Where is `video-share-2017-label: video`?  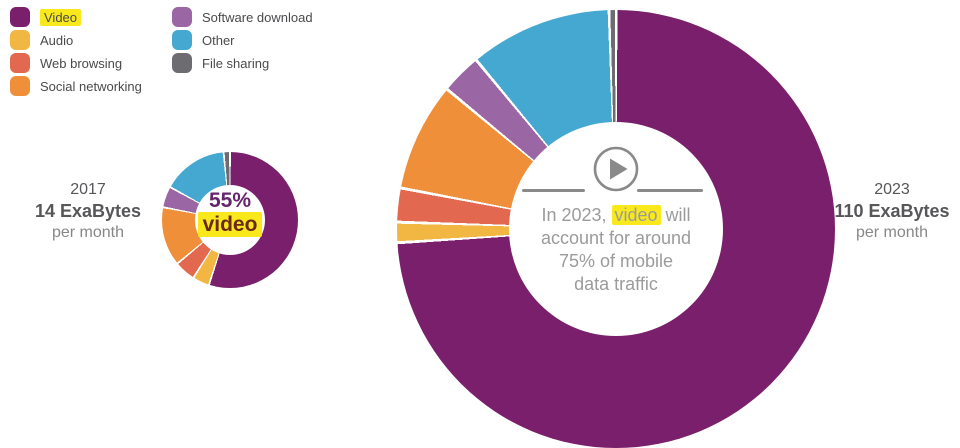 video-share-2017-label: video is located at coordinates (230, 224).